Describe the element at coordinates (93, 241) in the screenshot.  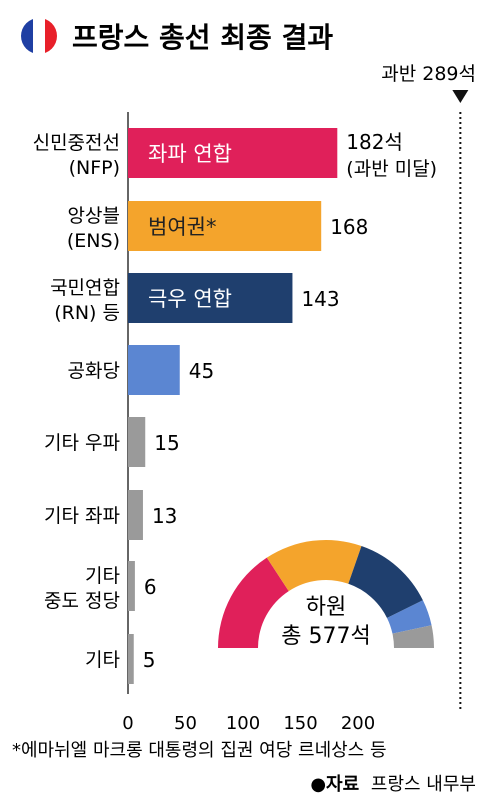
I see `category-label-line2: (ENS)` at that location.